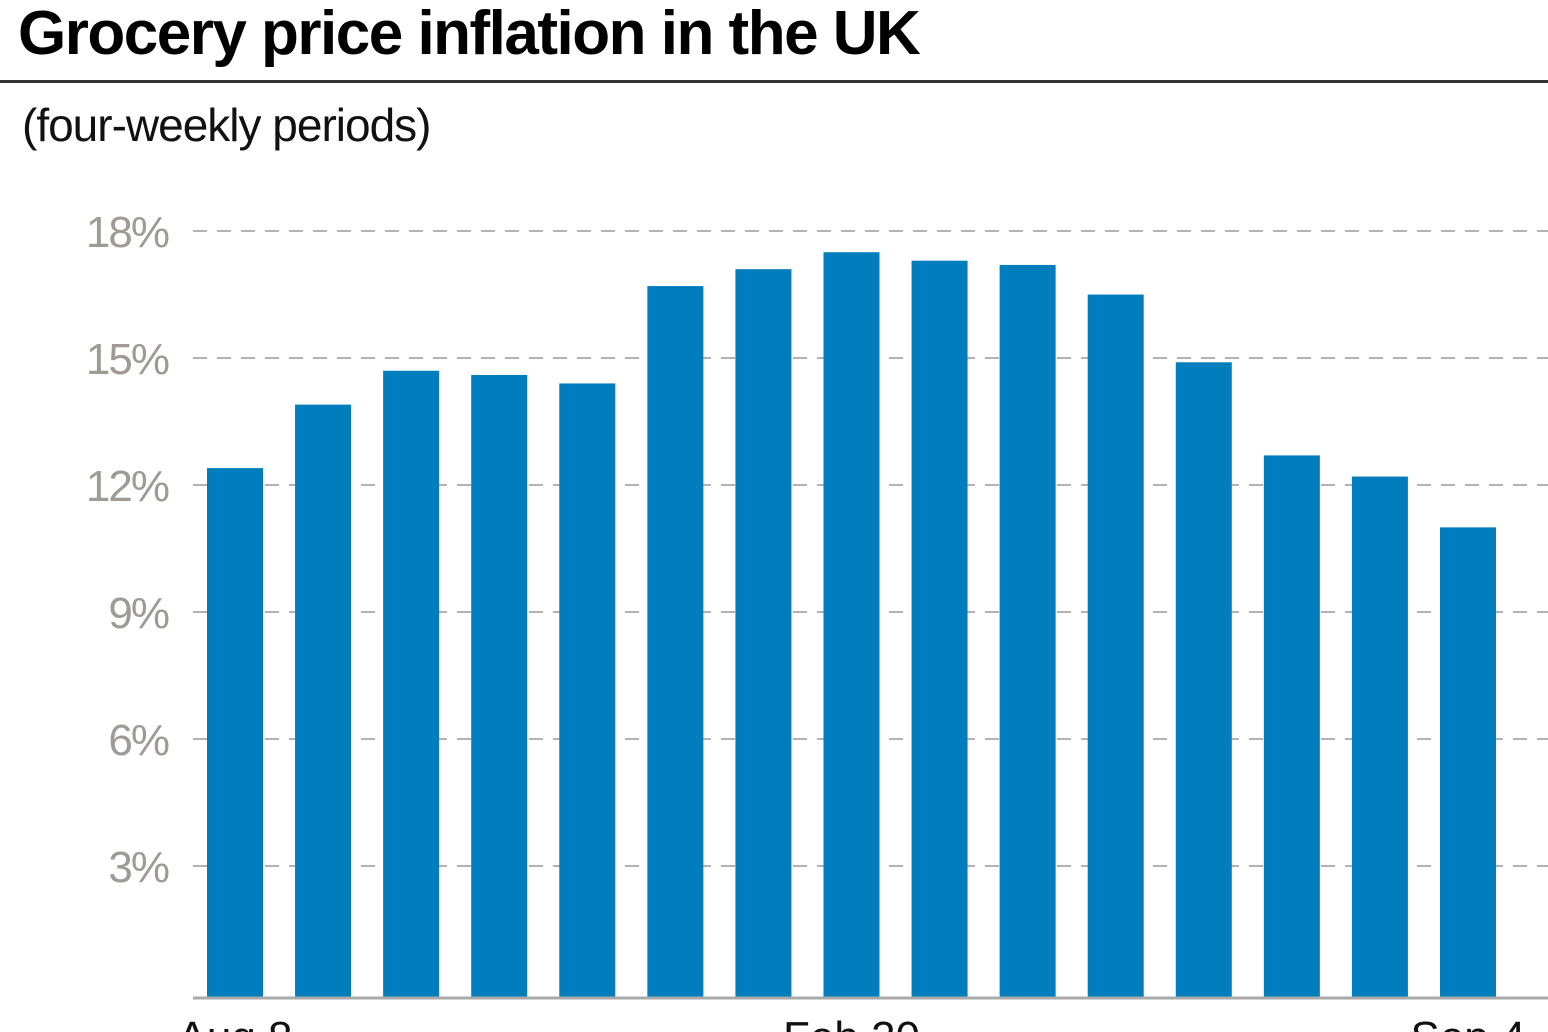  What do you see at coordinates (469, 34) in the screenshot?
I see `chart-title: Grocery price inflation in the UK` at bounding box center [469, 34].